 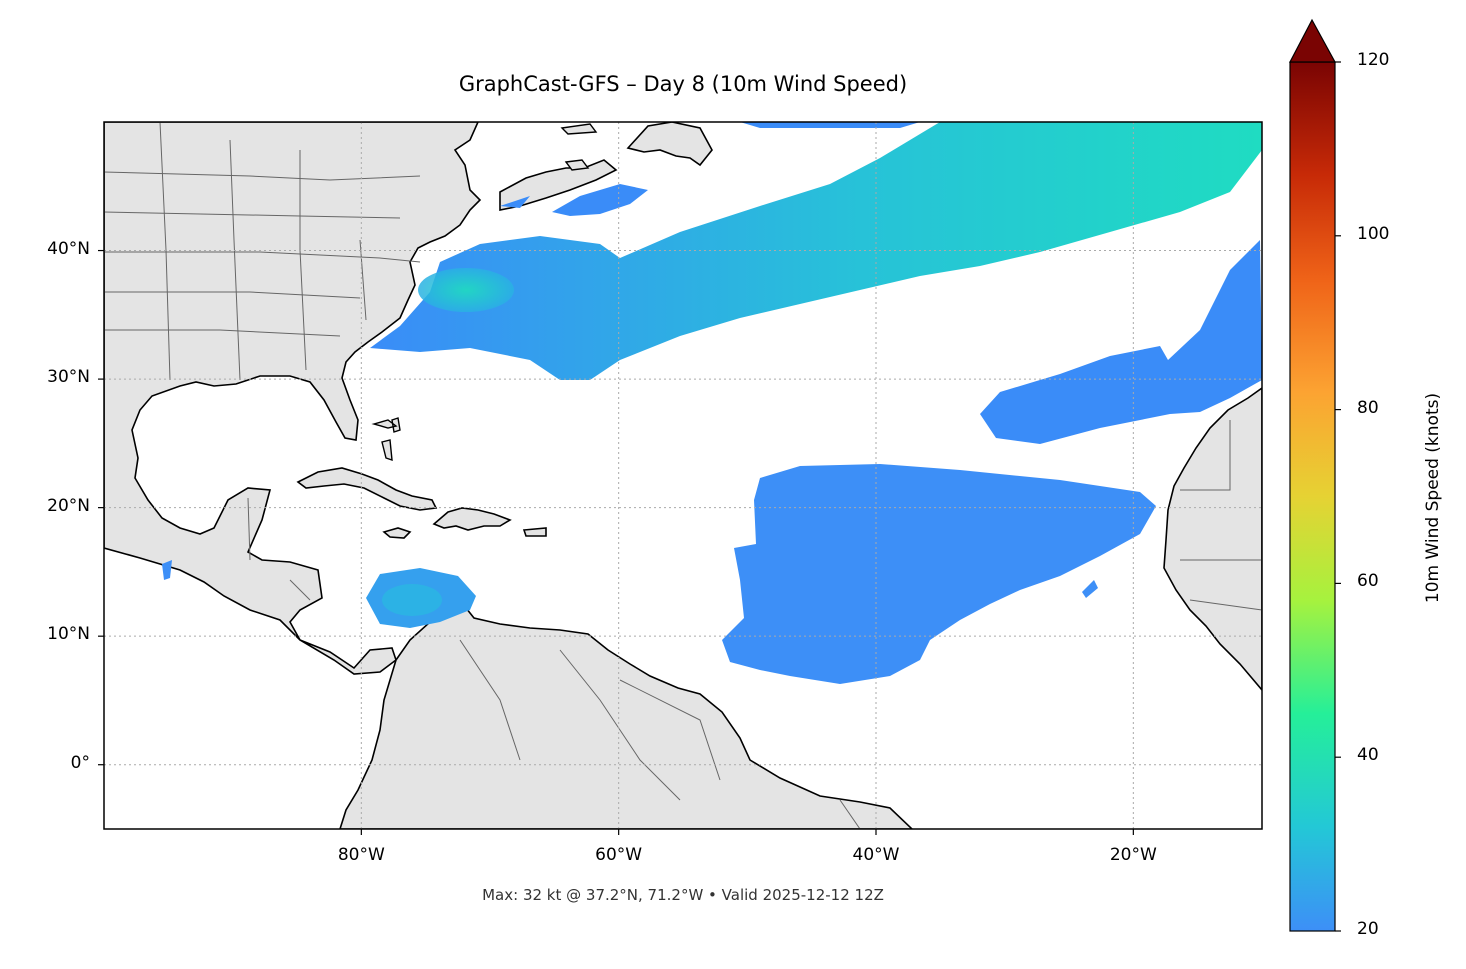 What do you see at coordinates (683, 84) in the screenshot?
I see `chart-title: GraphCast-GFS – Day 8 (10m Wind Speed)` at bounding box center [683, 84].